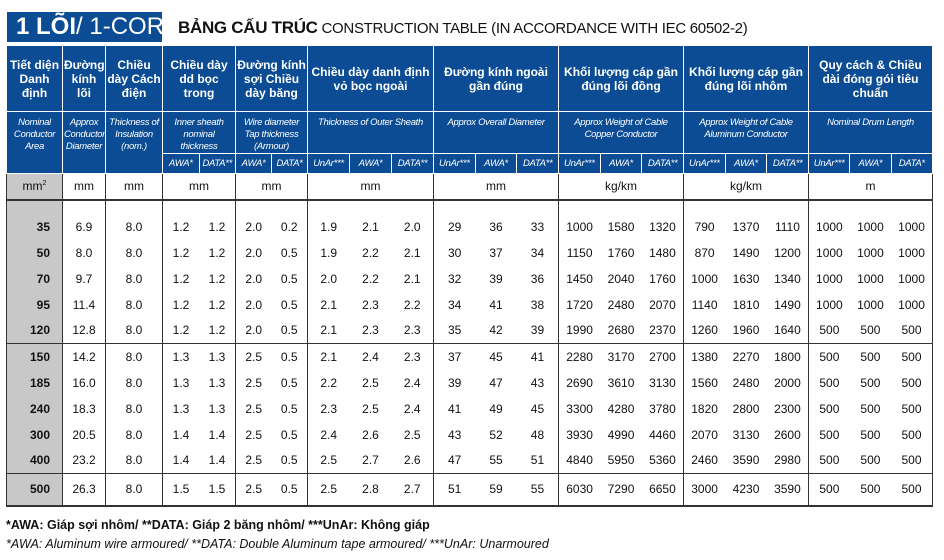 This screenshot has width=944, height=560. What do you see at coordinates (787, 356) in the screenshot?
I see `cell: 1800` at bounding box center [787, 356].